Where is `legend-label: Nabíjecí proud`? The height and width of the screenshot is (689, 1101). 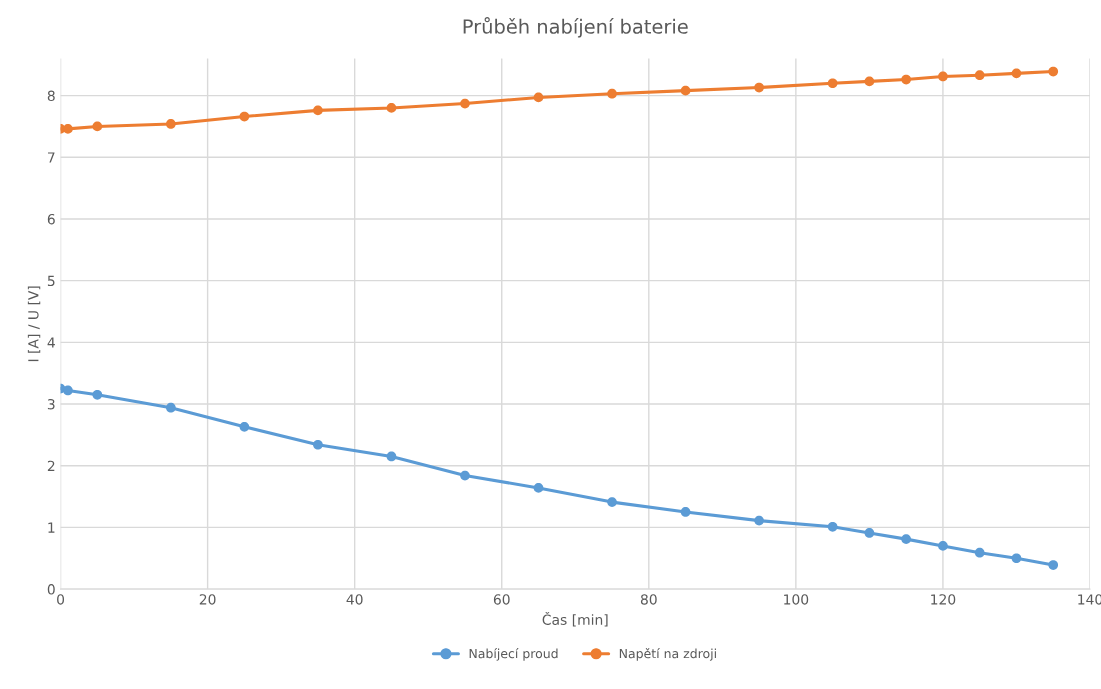 legend-label: Nabíjecí proud is located at coordinates (513, 654).